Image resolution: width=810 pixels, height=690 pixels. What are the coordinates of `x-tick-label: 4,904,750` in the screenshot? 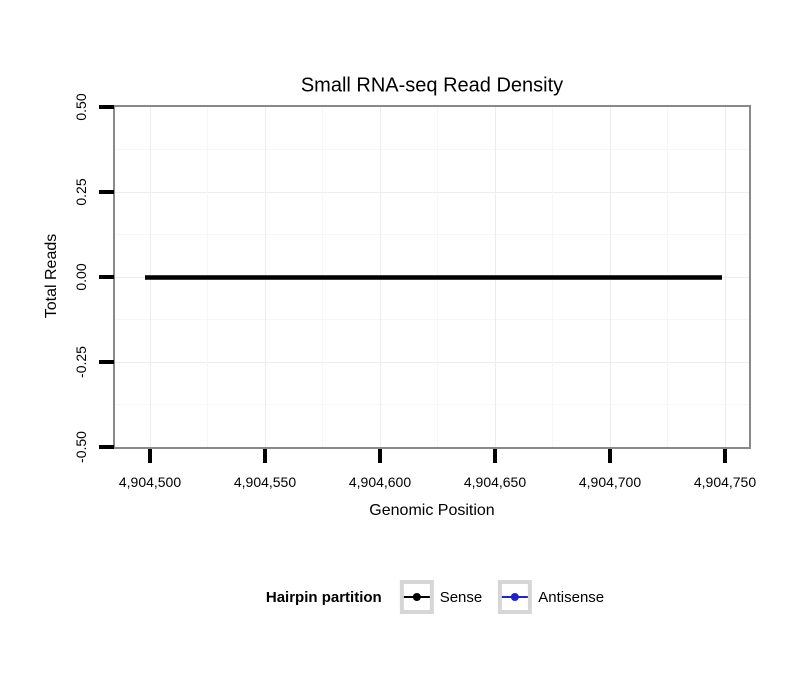 It's located at (725, 482).